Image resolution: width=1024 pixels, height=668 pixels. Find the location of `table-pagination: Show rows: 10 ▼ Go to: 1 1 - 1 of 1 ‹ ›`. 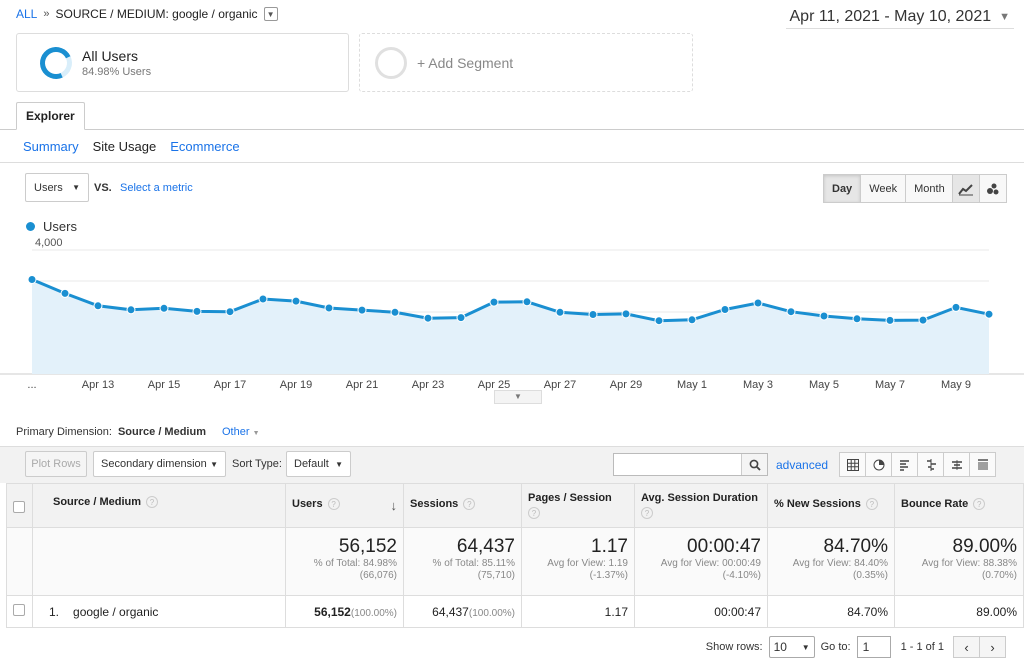

table-pagination: Show rows: 10 ▼ Go to: 1 1 - 1 of 1 ‹ › is located at coordinates (856, 647).